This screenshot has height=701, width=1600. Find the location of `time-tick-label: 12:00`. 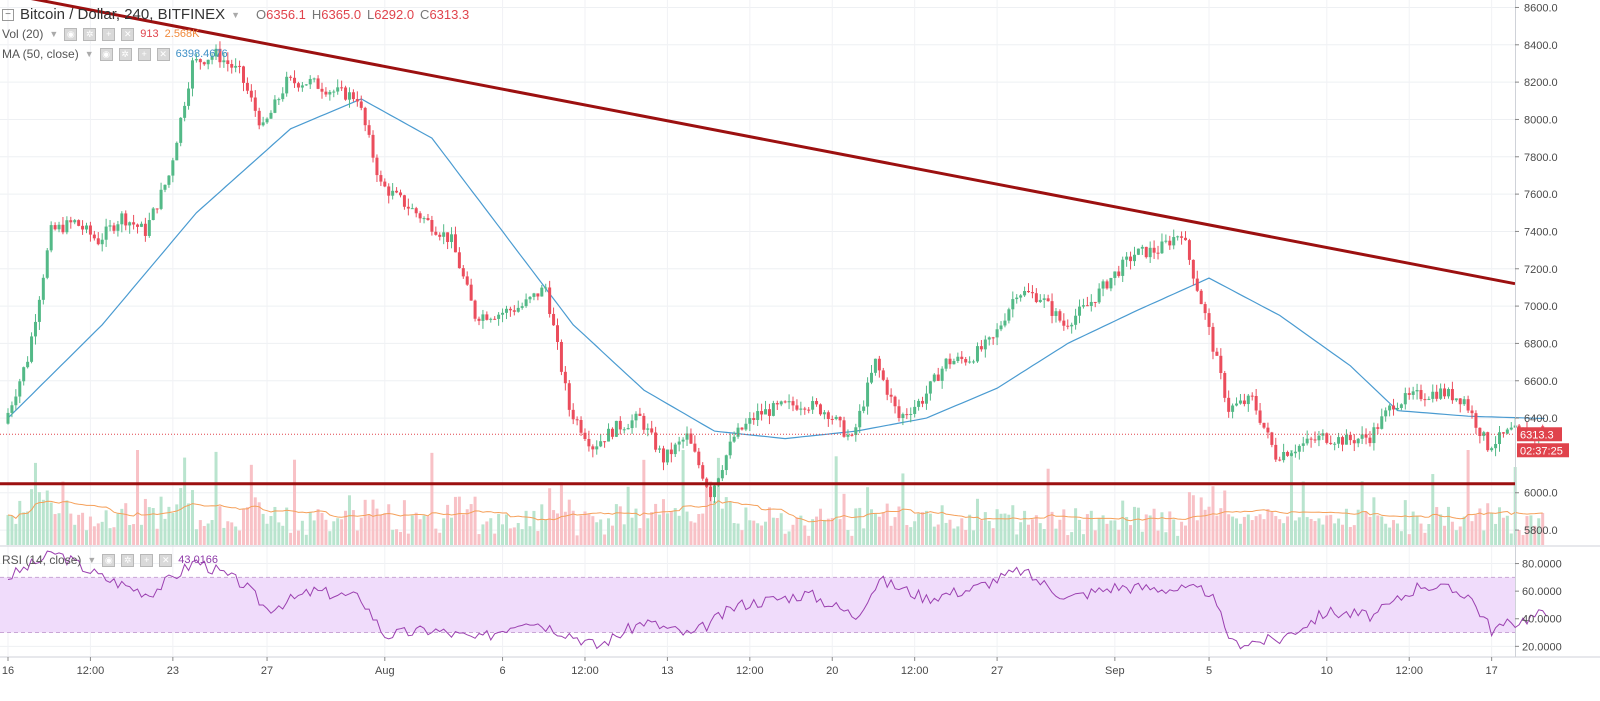

time-tick-label: 12:00 is located at coordinates (91, 671).